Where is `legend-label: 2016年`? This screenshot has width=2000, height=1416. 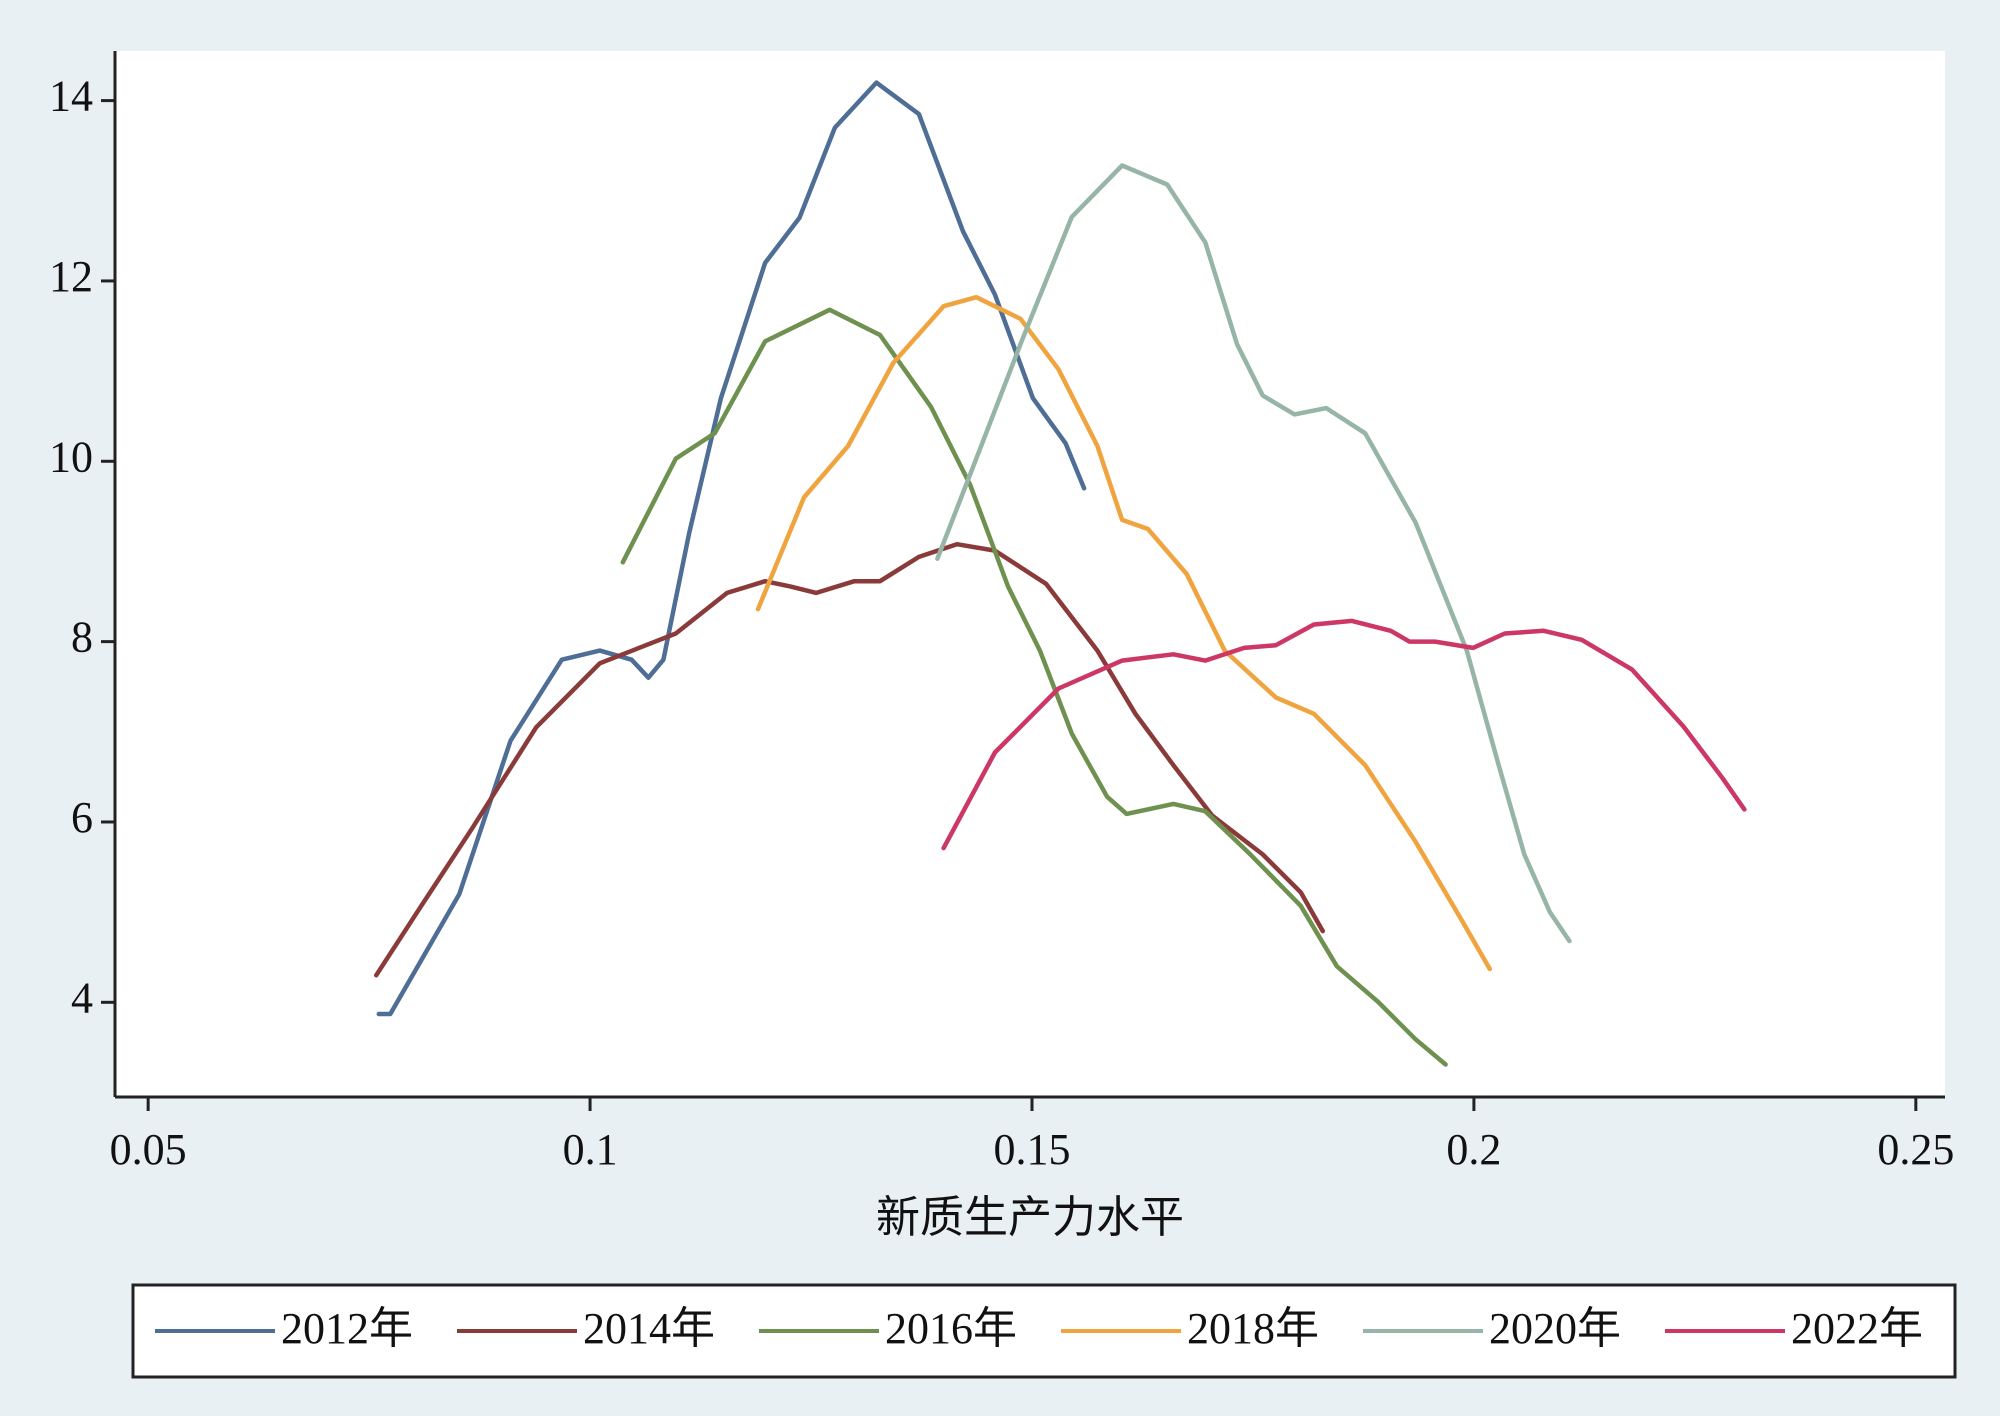
legend-label: 2016年 is located at coordinates (951, 1328).